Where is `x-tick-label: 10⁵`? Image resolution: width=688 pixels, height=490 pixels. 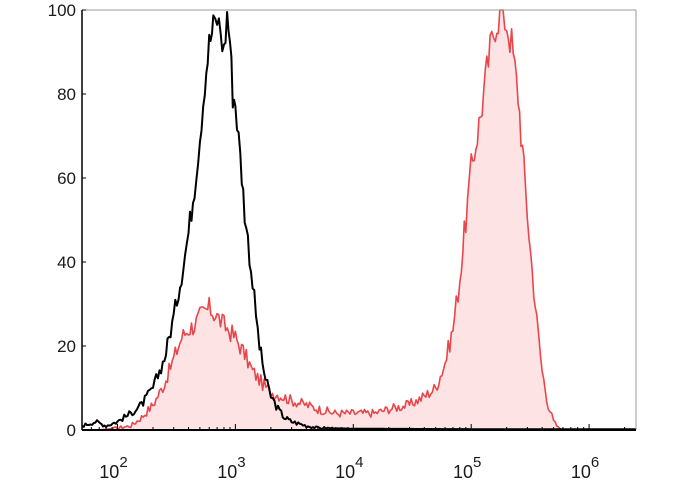
x-tick-label: 10⁵ is located at coordinates (467, 468).